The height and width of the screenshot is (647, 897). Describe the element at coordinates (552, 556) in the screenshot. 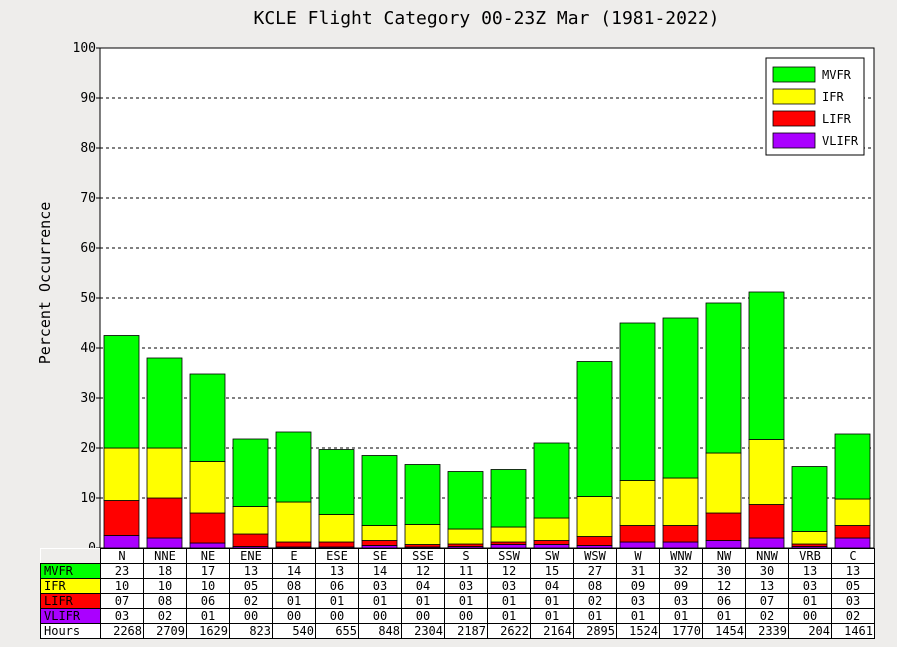

I see `x-tick-label: SW` at that location.